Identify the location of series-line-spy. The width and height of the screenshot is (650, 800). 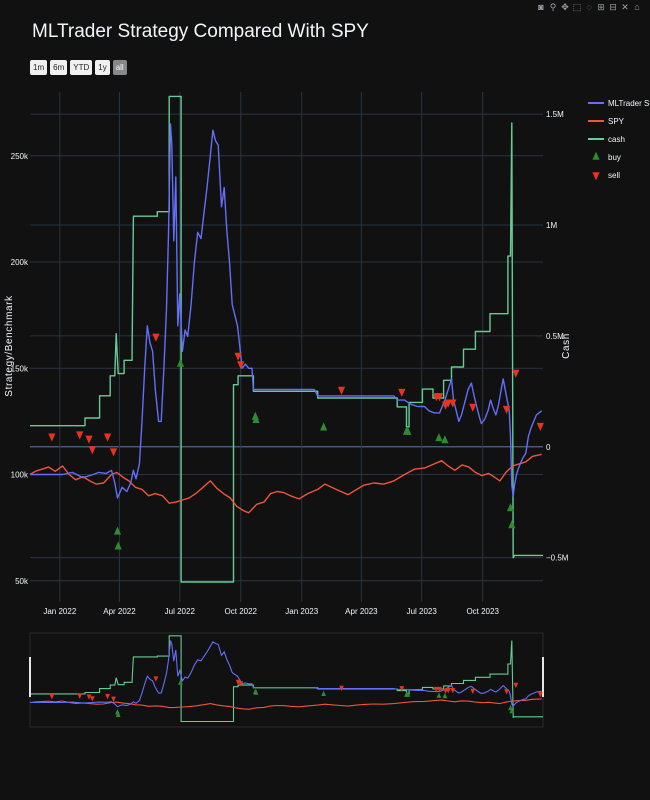
(285, 483).